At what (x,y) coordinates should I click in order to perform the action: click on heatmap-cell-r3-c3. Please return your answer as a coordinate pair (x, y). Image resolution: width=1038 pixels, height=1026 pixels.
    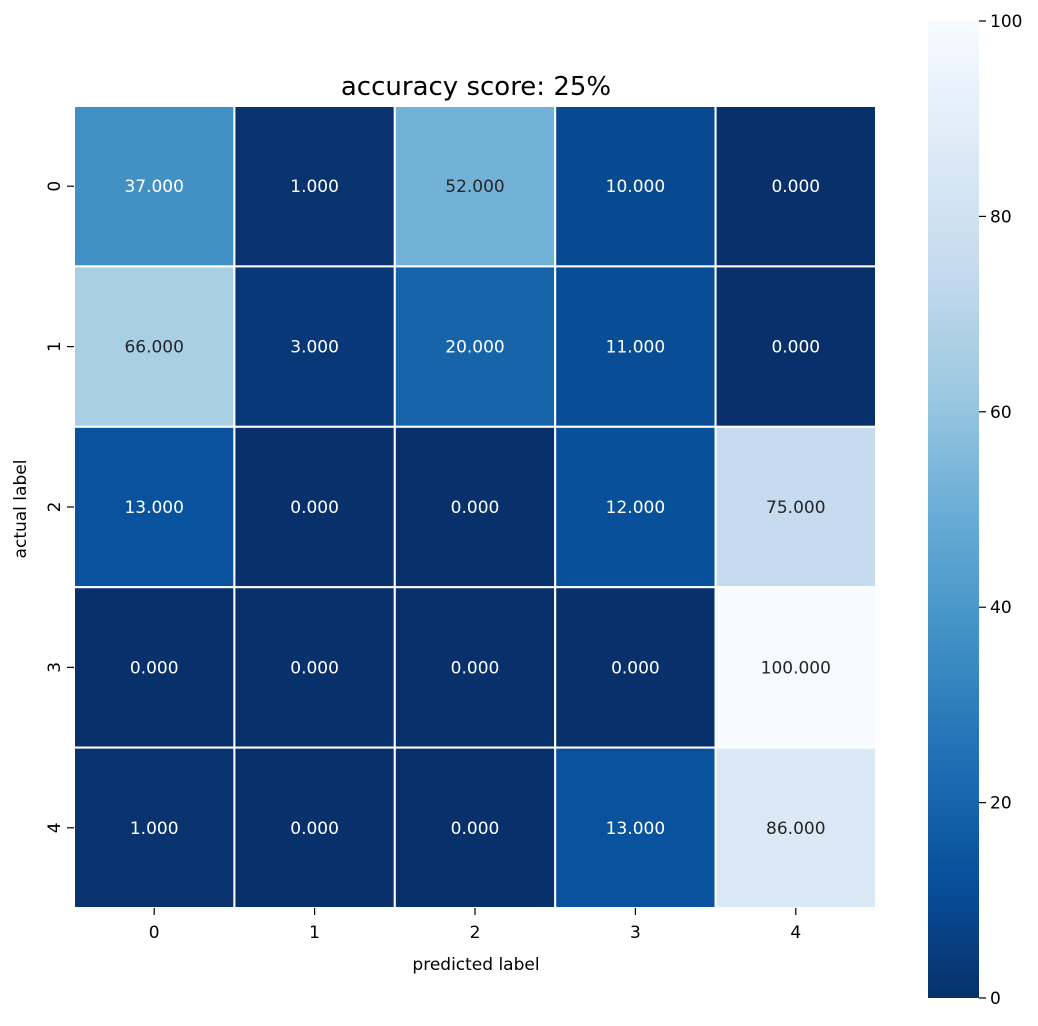
    Looking at the image, I should click on (635, 667).